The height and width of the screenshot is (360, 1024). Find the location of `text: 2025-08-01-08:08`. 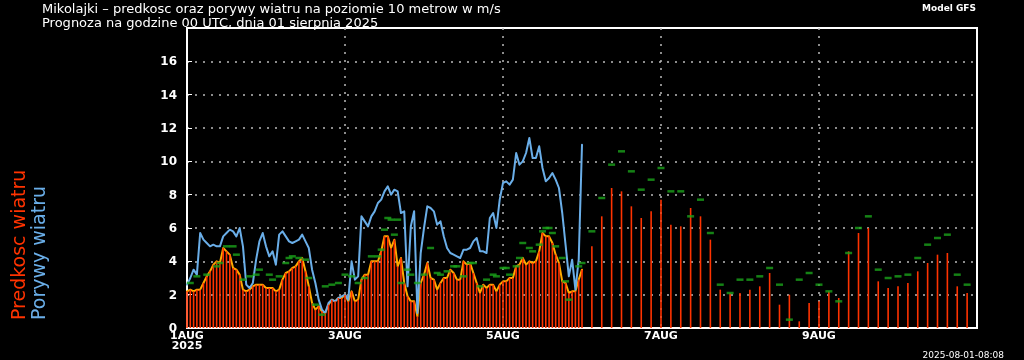

text: 2025-08-01-08:08 is located at coordinates (963, 354).